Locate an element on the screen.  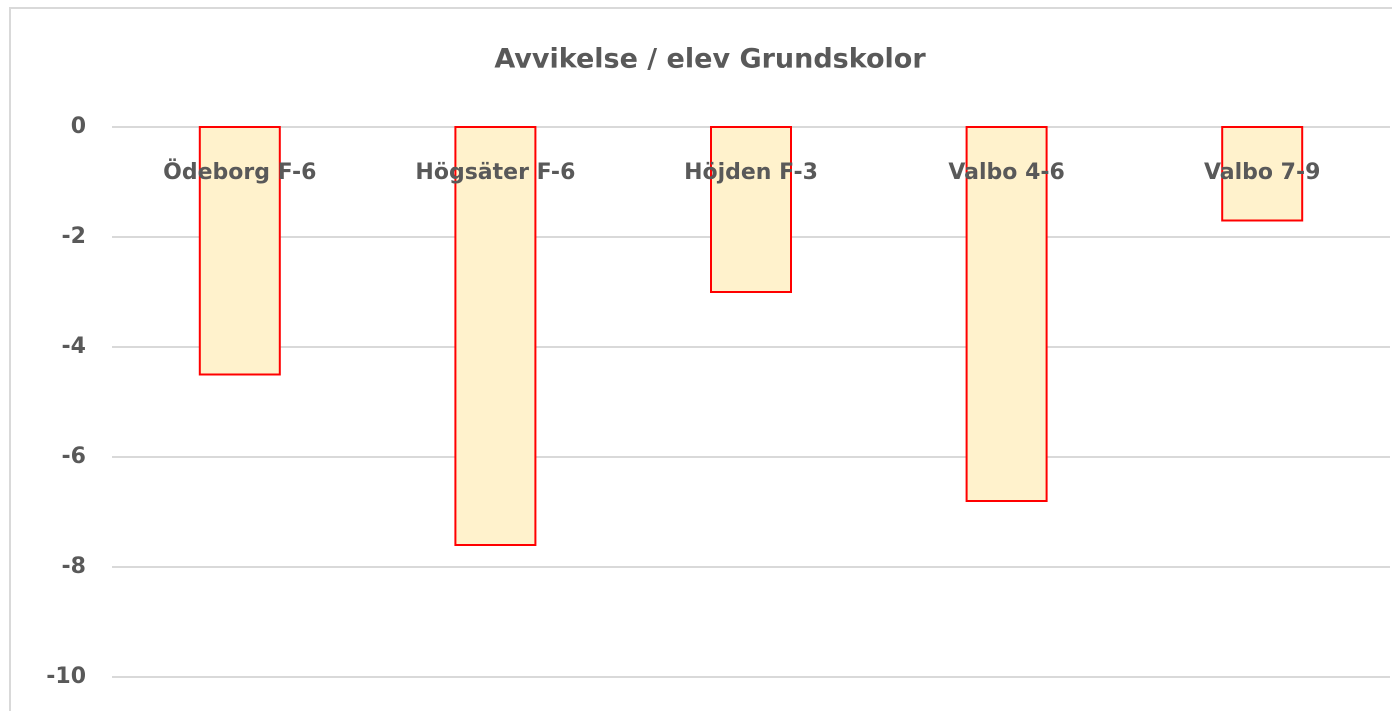
y-tick-label: -2 is located at coordinates (74, 236).